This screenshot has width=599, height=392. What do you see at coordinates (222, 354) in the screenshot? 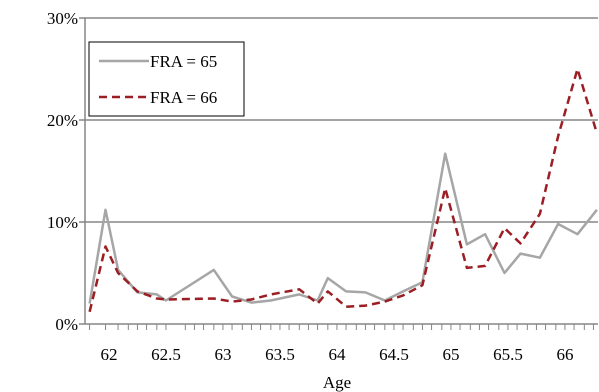
I see `x-tick-label: 63` at bounding box center [222, 354].